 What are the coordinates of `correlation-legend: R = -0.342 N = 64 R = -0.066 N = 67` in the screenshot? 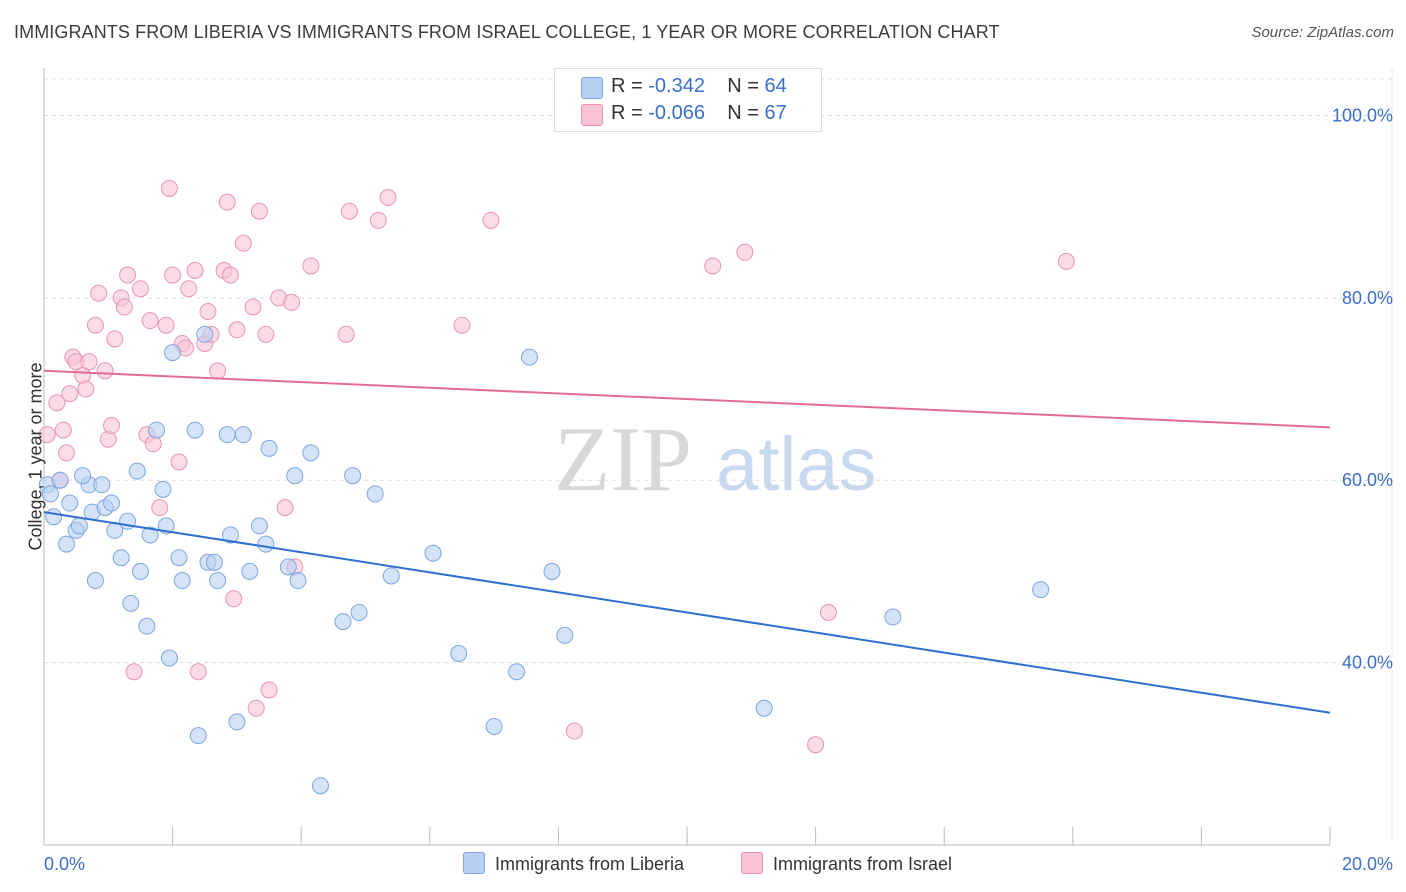 It's located at (688, 100).